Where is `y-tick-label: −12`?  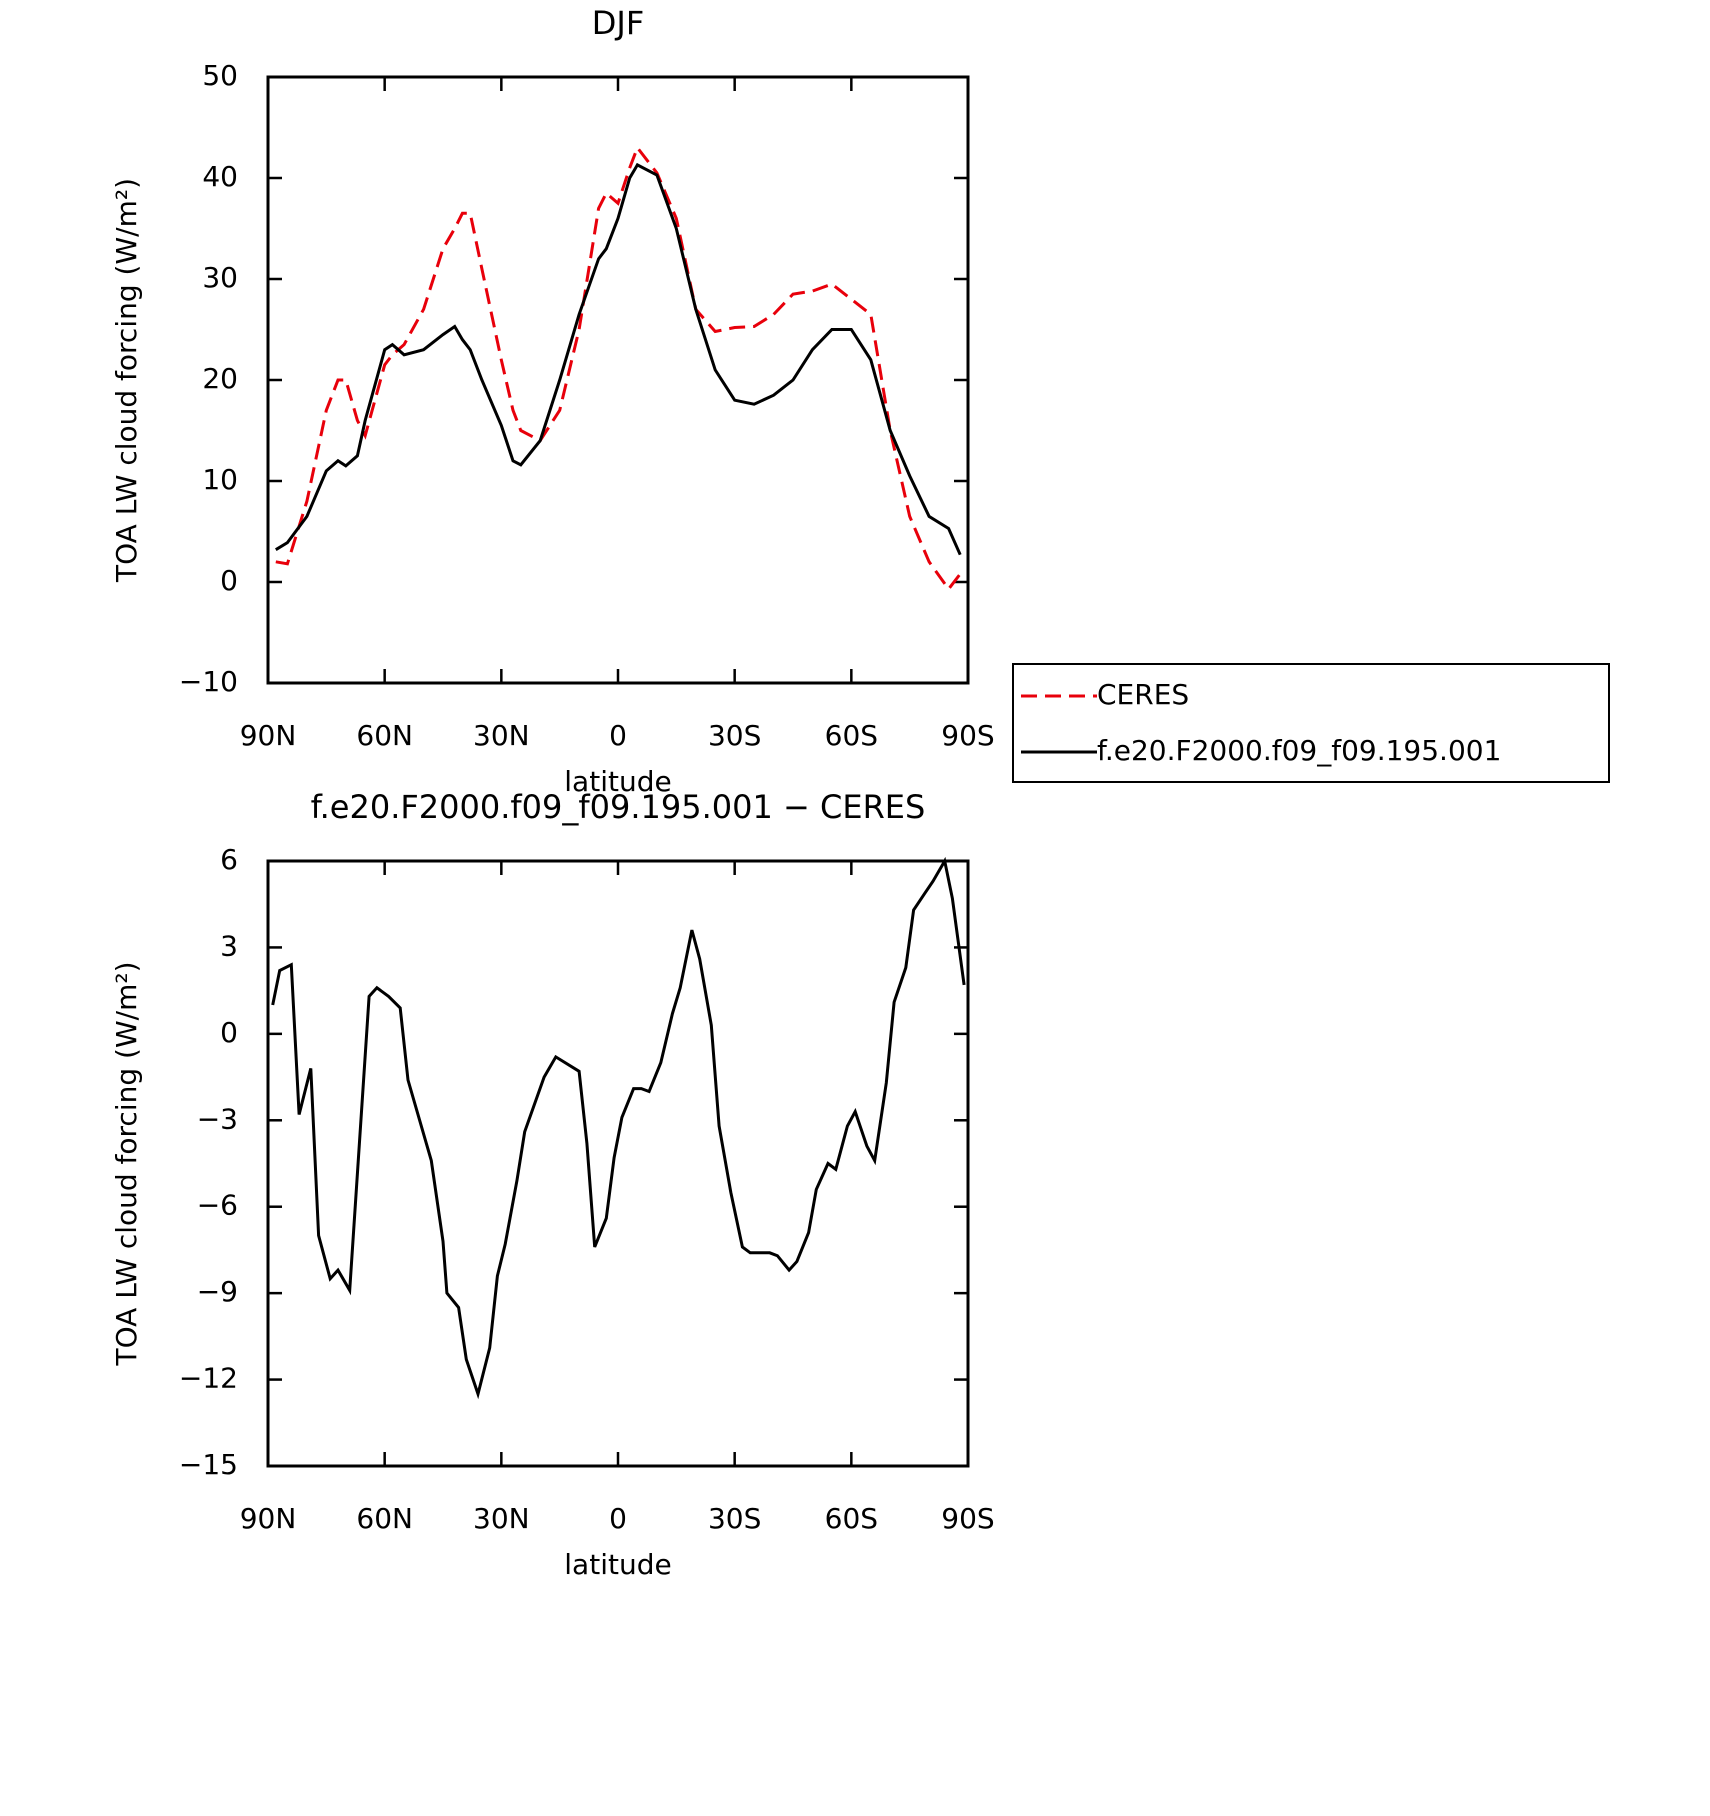
y-tick-label: −12 is located at coordinates (208, 1378).